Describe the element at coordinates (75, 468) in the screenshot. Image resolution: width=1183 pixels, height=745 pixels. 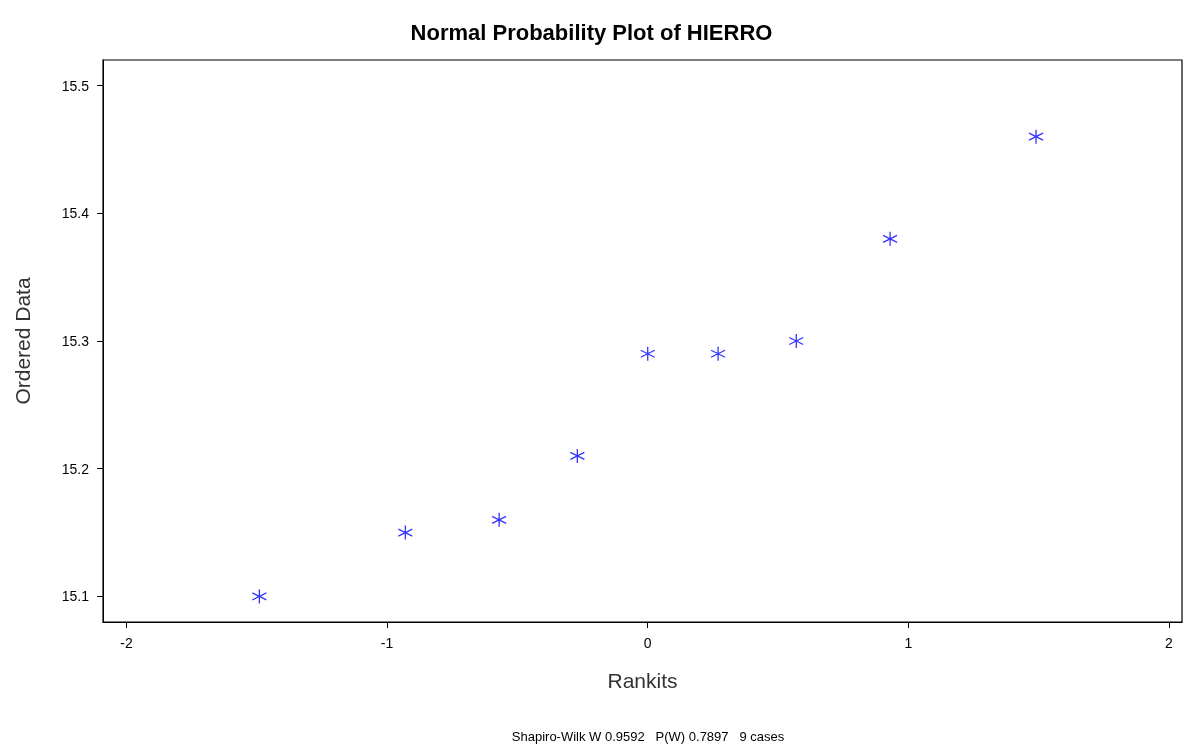
I see `y-tick-label: 15.2` at that location.